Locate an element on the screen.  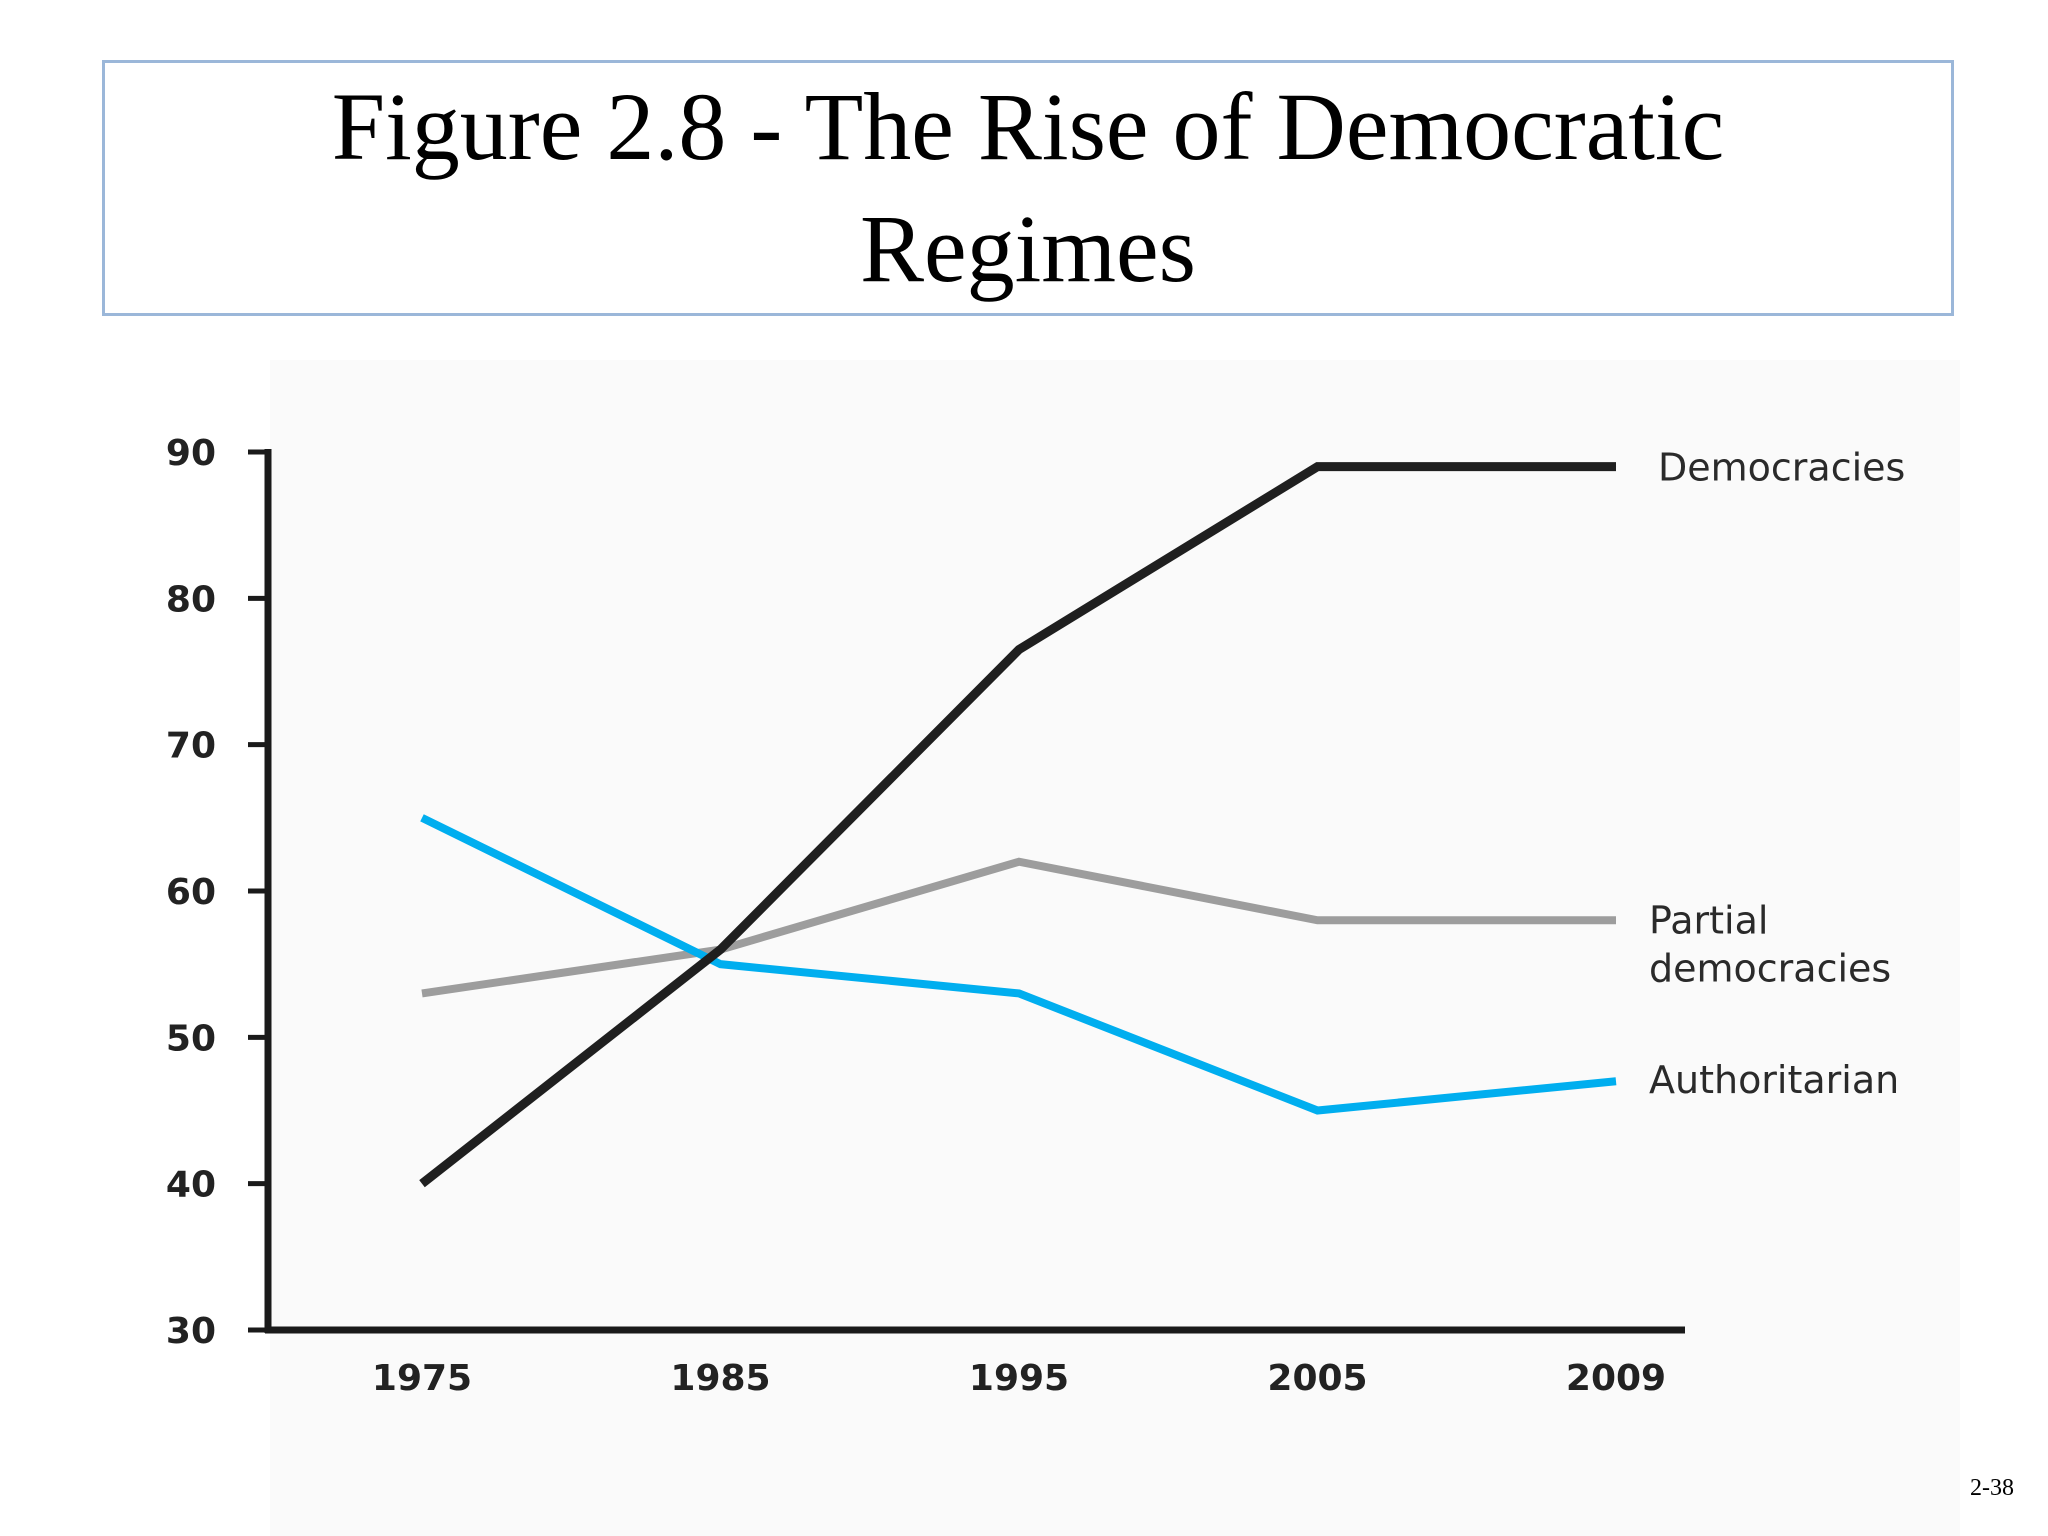
y-tick-label: 30 is located at coordinates (191, 1331).